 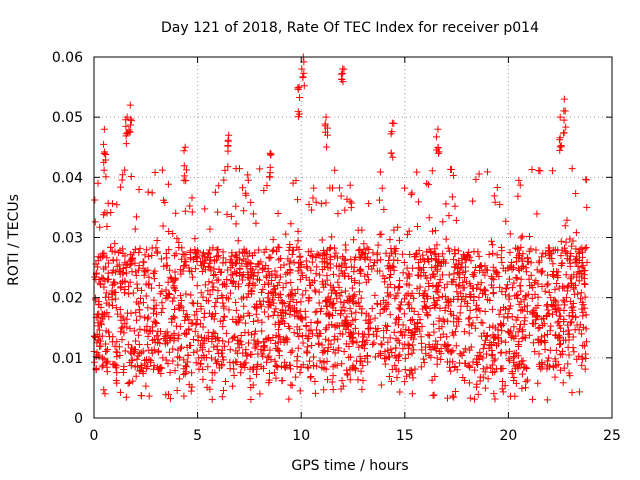 I want to click on y-axis-label: ROTI / TECUs, so click(x=14, y=240).